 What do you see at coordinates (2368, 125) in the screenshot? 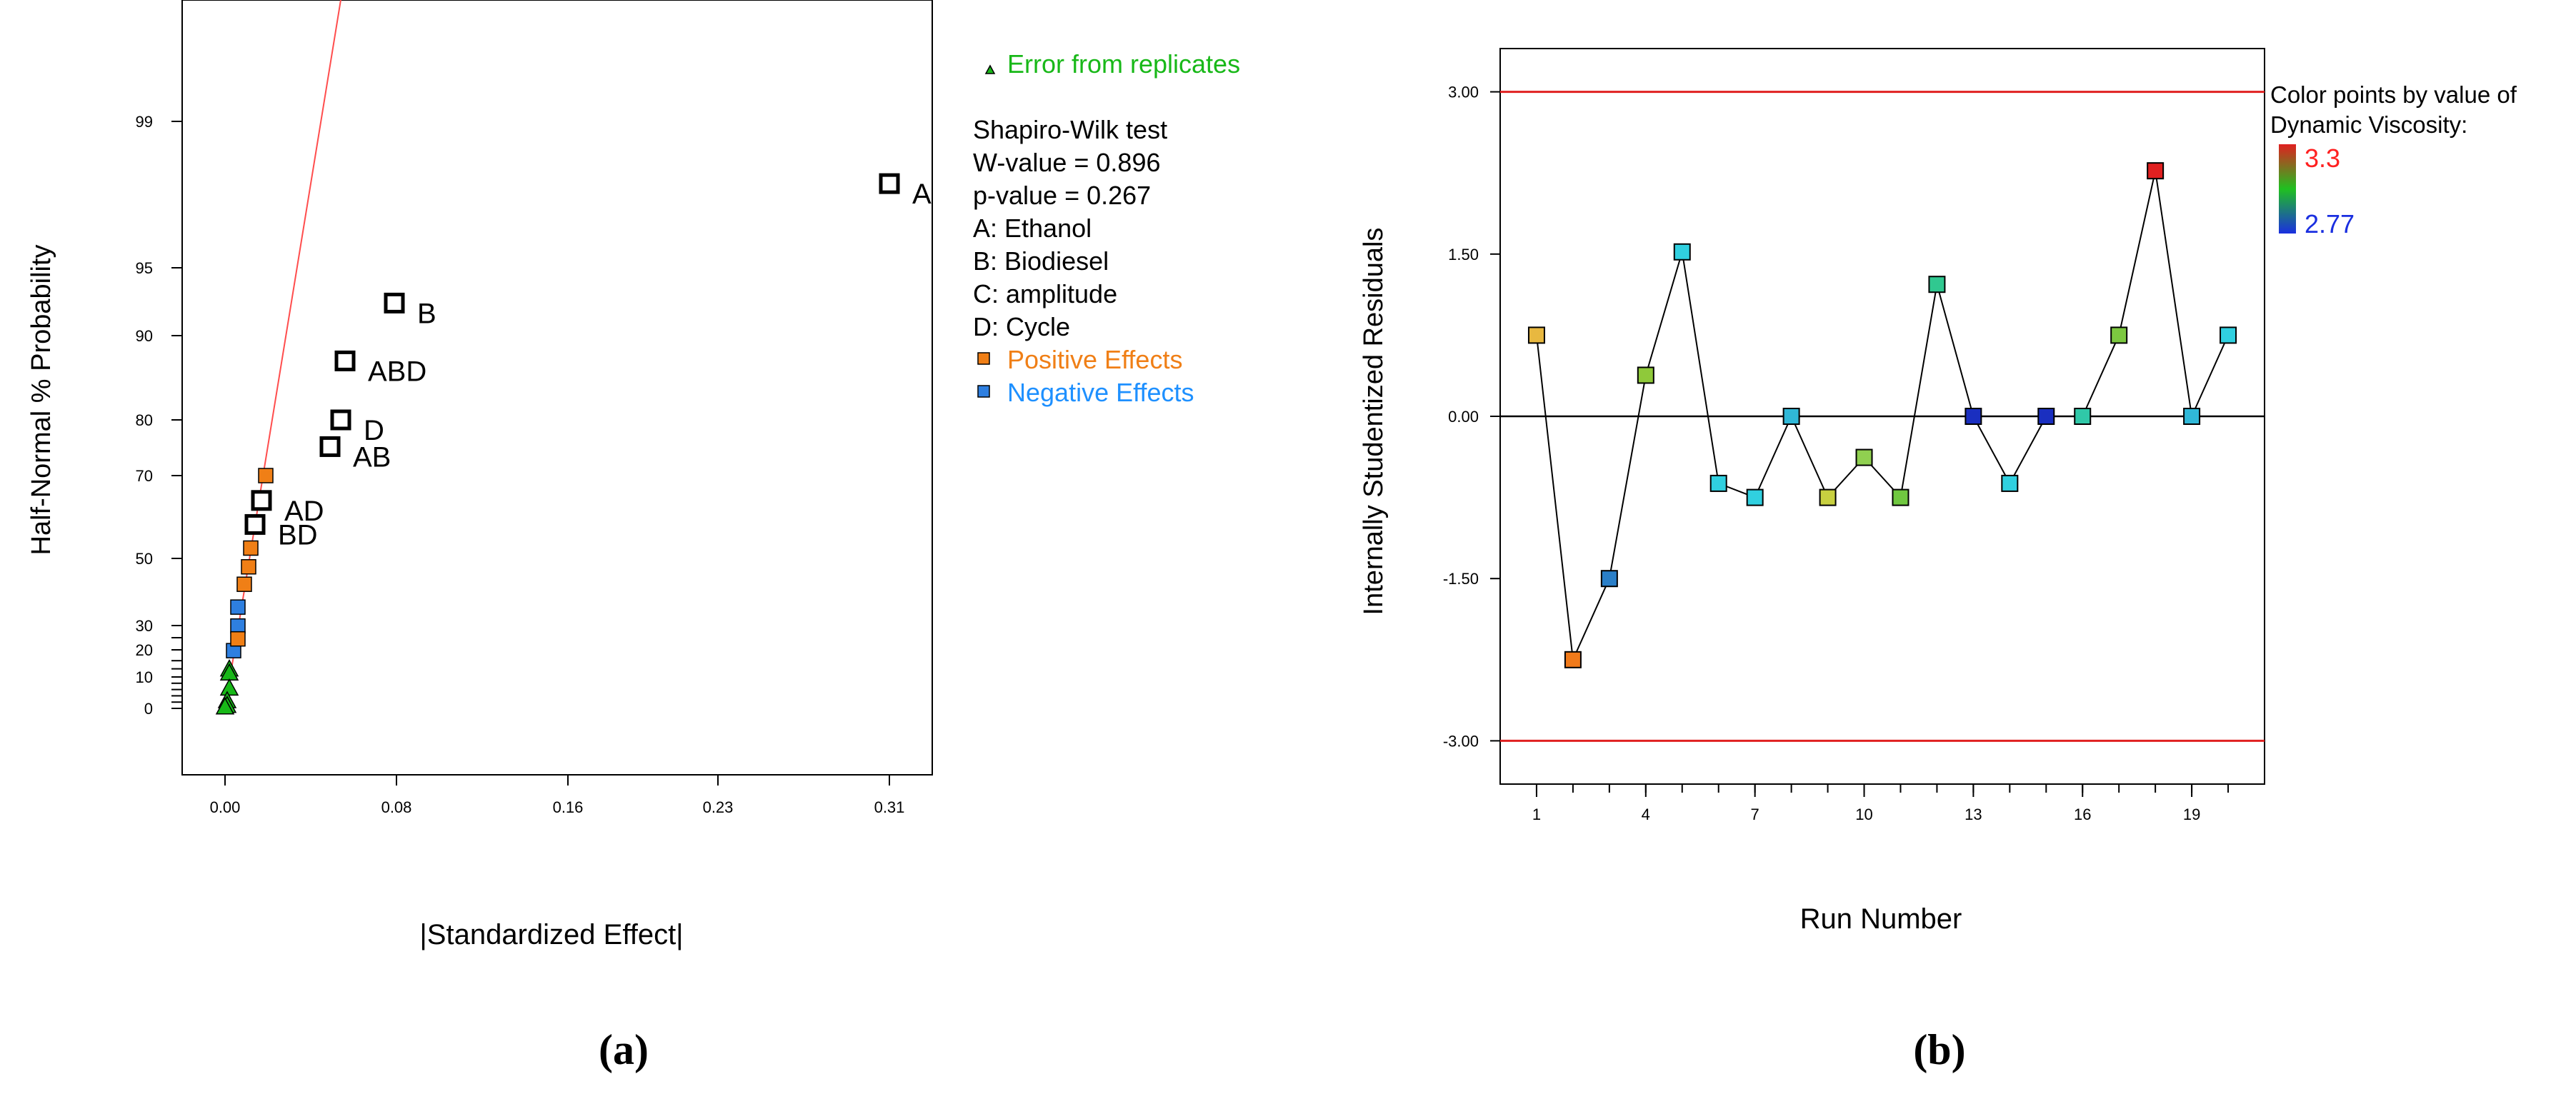
I see `legend-b-title-line2: Dynamic Viscosity:` at bounding box center [2368, 125].